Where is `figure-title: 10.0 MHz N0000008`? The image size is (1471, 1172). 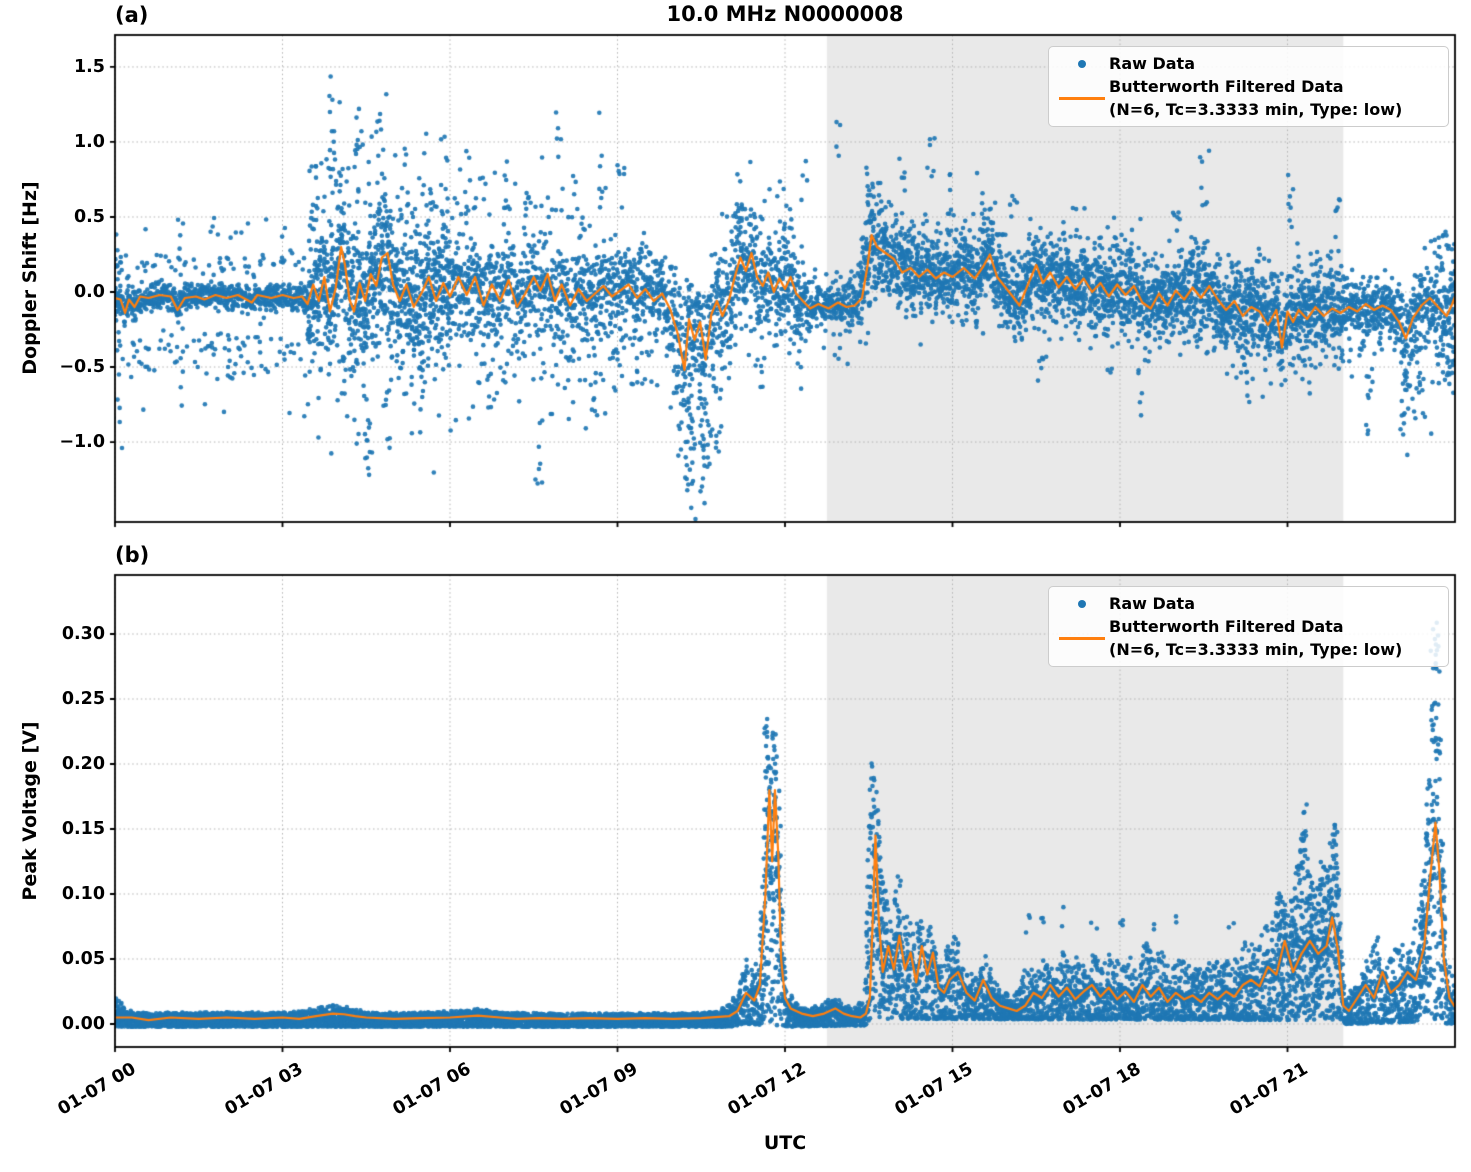 figure-title: 10.0 MHz N0000008 is located at coordinates (785, 14).